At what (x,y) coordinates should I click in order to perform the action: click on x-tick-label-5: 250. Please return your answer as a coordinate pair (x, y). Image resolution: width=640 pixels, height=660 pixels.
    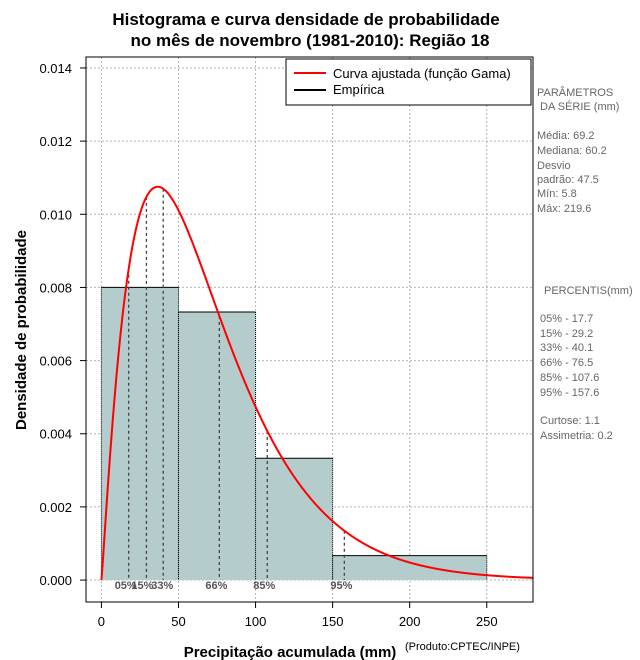
    Looking at the image, I should click on (487, 621).